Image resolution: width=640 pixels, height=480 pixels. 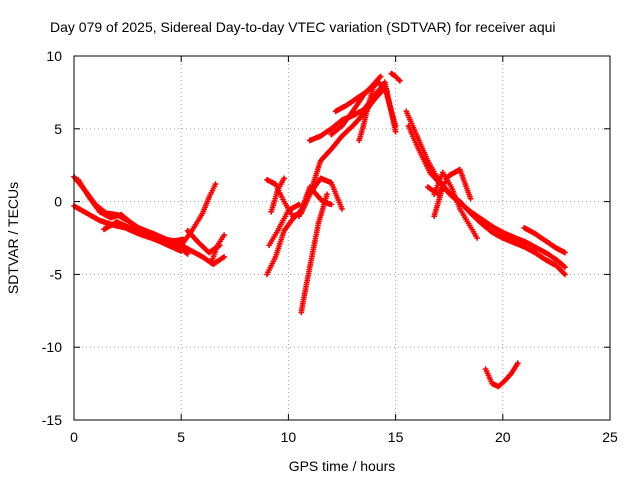 What do you see at coordinates (58, 202) in the screenshot?
I see `y-tick-label: 0` at bounding box center [58, 202].